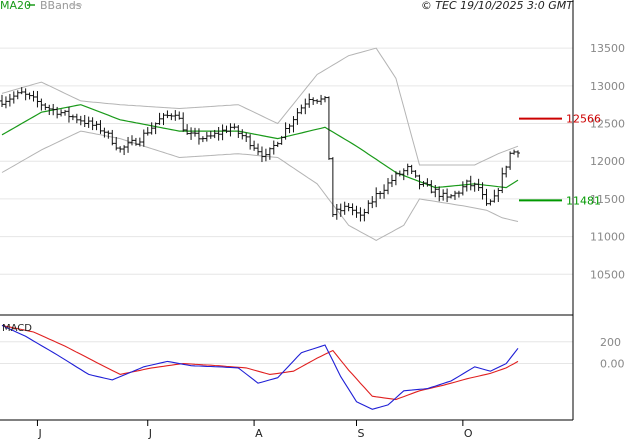 This screenshot has height=440, width=627. Describe the element at coordinates (607, 124) in the screenshot. I see `price-y-tick-label: 12500` at that location.